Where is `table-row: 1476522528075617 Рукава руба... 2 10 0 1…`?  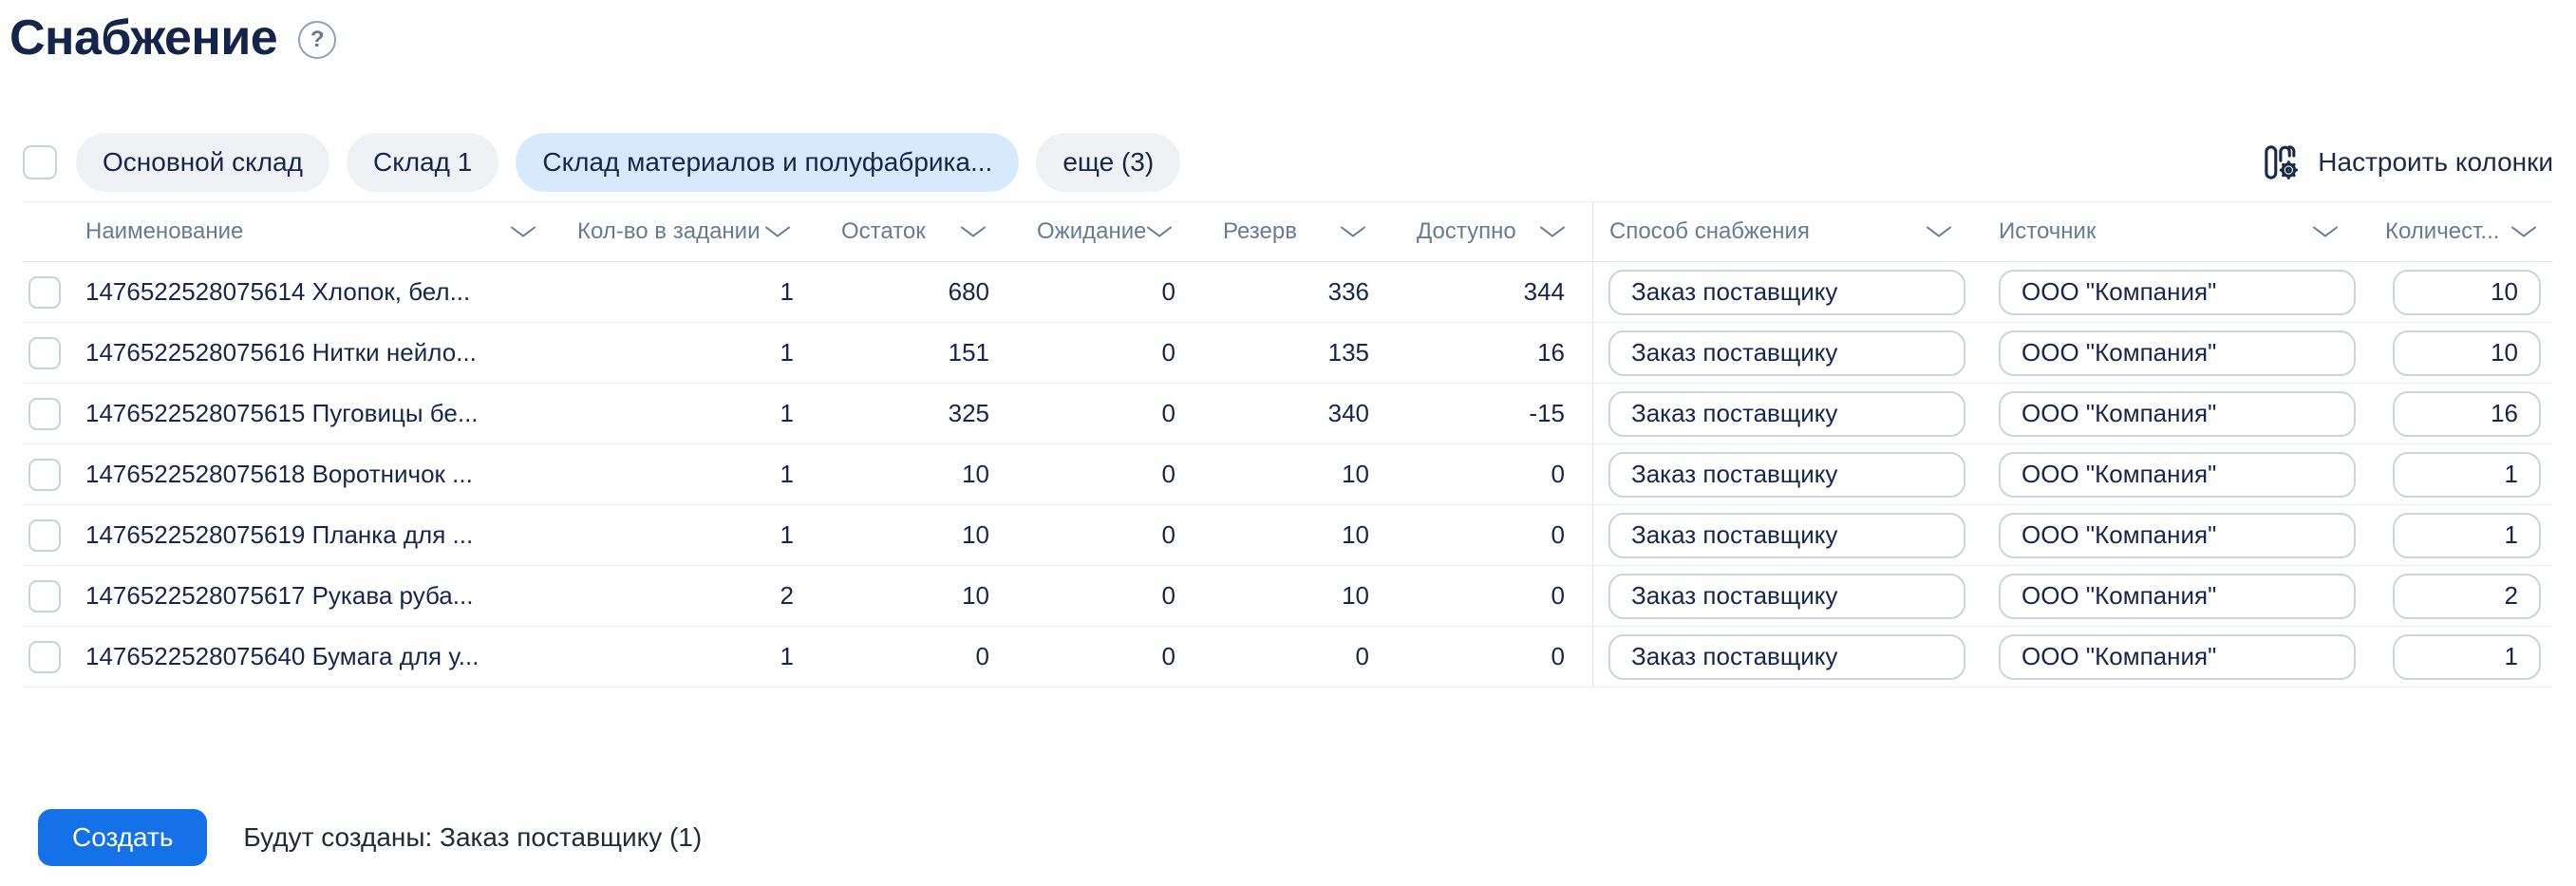 table-row: 1476522528075617 Рукава руба... 2 10 0 1… is located at coordinates (1288, 596).